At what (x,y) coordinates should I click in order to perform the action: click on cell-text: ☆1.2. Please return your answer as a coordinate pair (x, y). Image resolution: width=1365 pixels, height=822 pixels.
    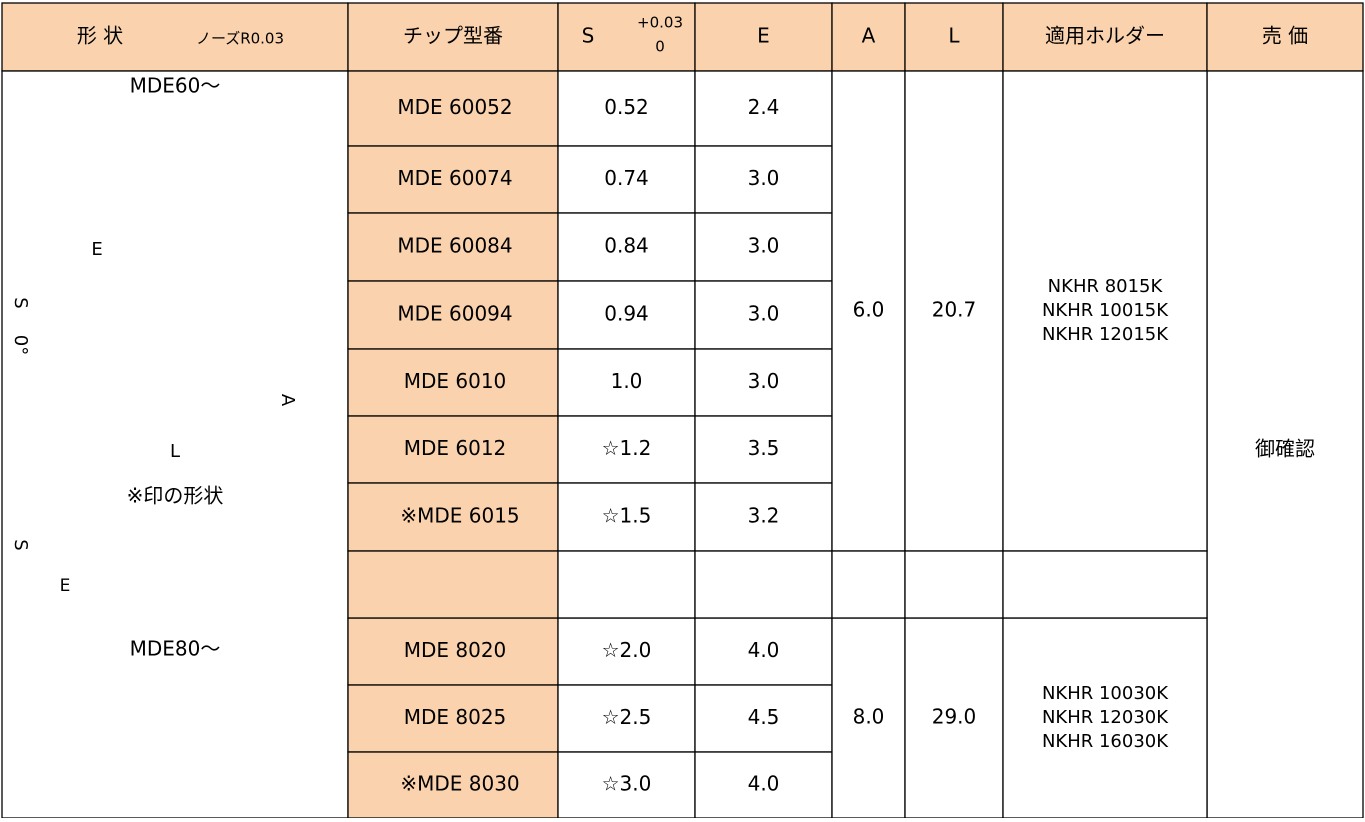
    Looking at the image, I should click on (627, 448).